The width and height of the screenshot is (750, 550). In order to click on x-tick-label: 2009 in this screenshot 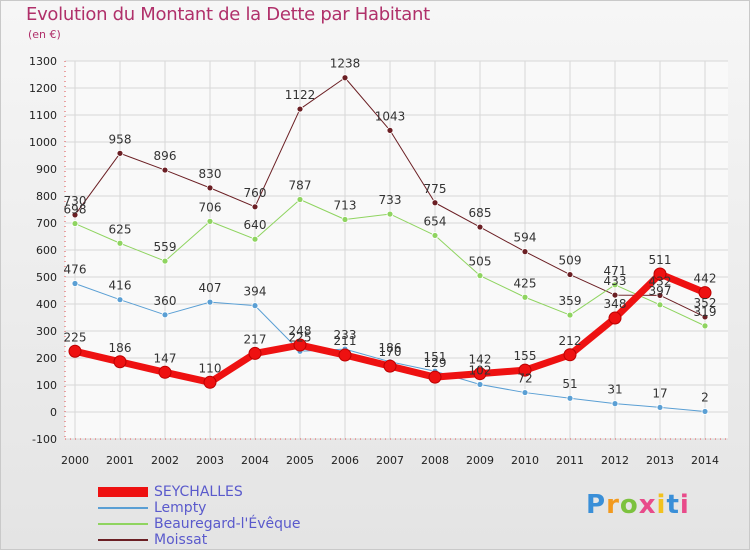, I will do `click(480, 460)`.